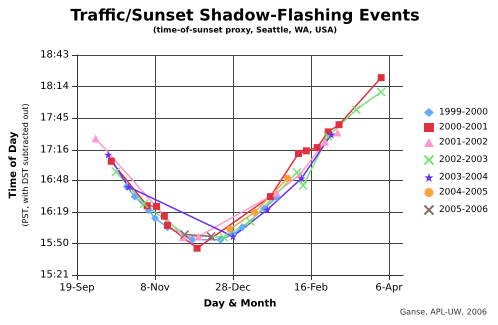 The image size is (498, 325). Describe the element at coordinates (54, 212) in the screenshot. I see `y-tick-label: 16:19` at that location.